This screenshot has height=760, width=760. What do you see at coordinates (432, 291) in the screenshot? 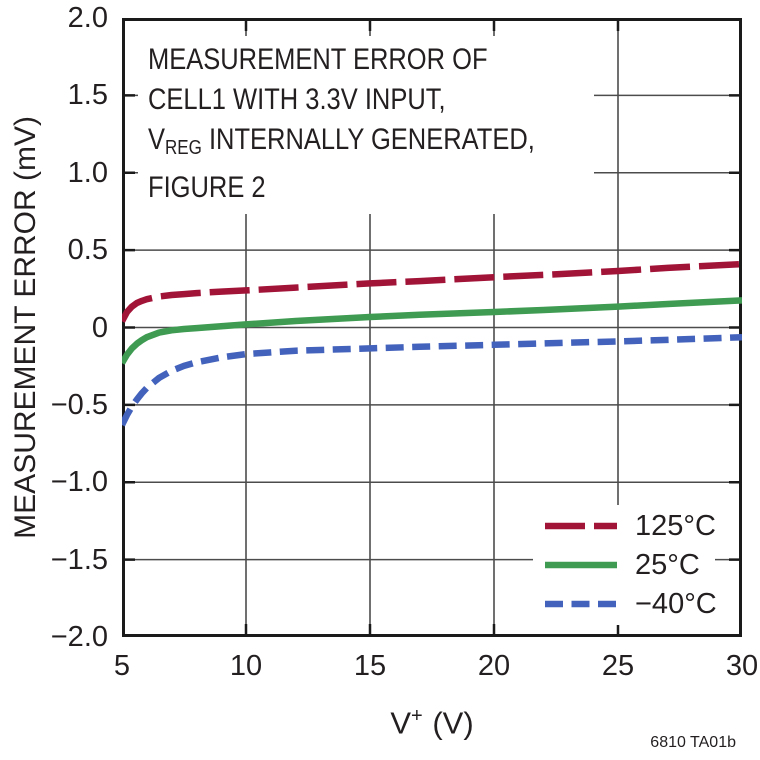
I see `series-curve-125°C` at bounding box center [432, 291].